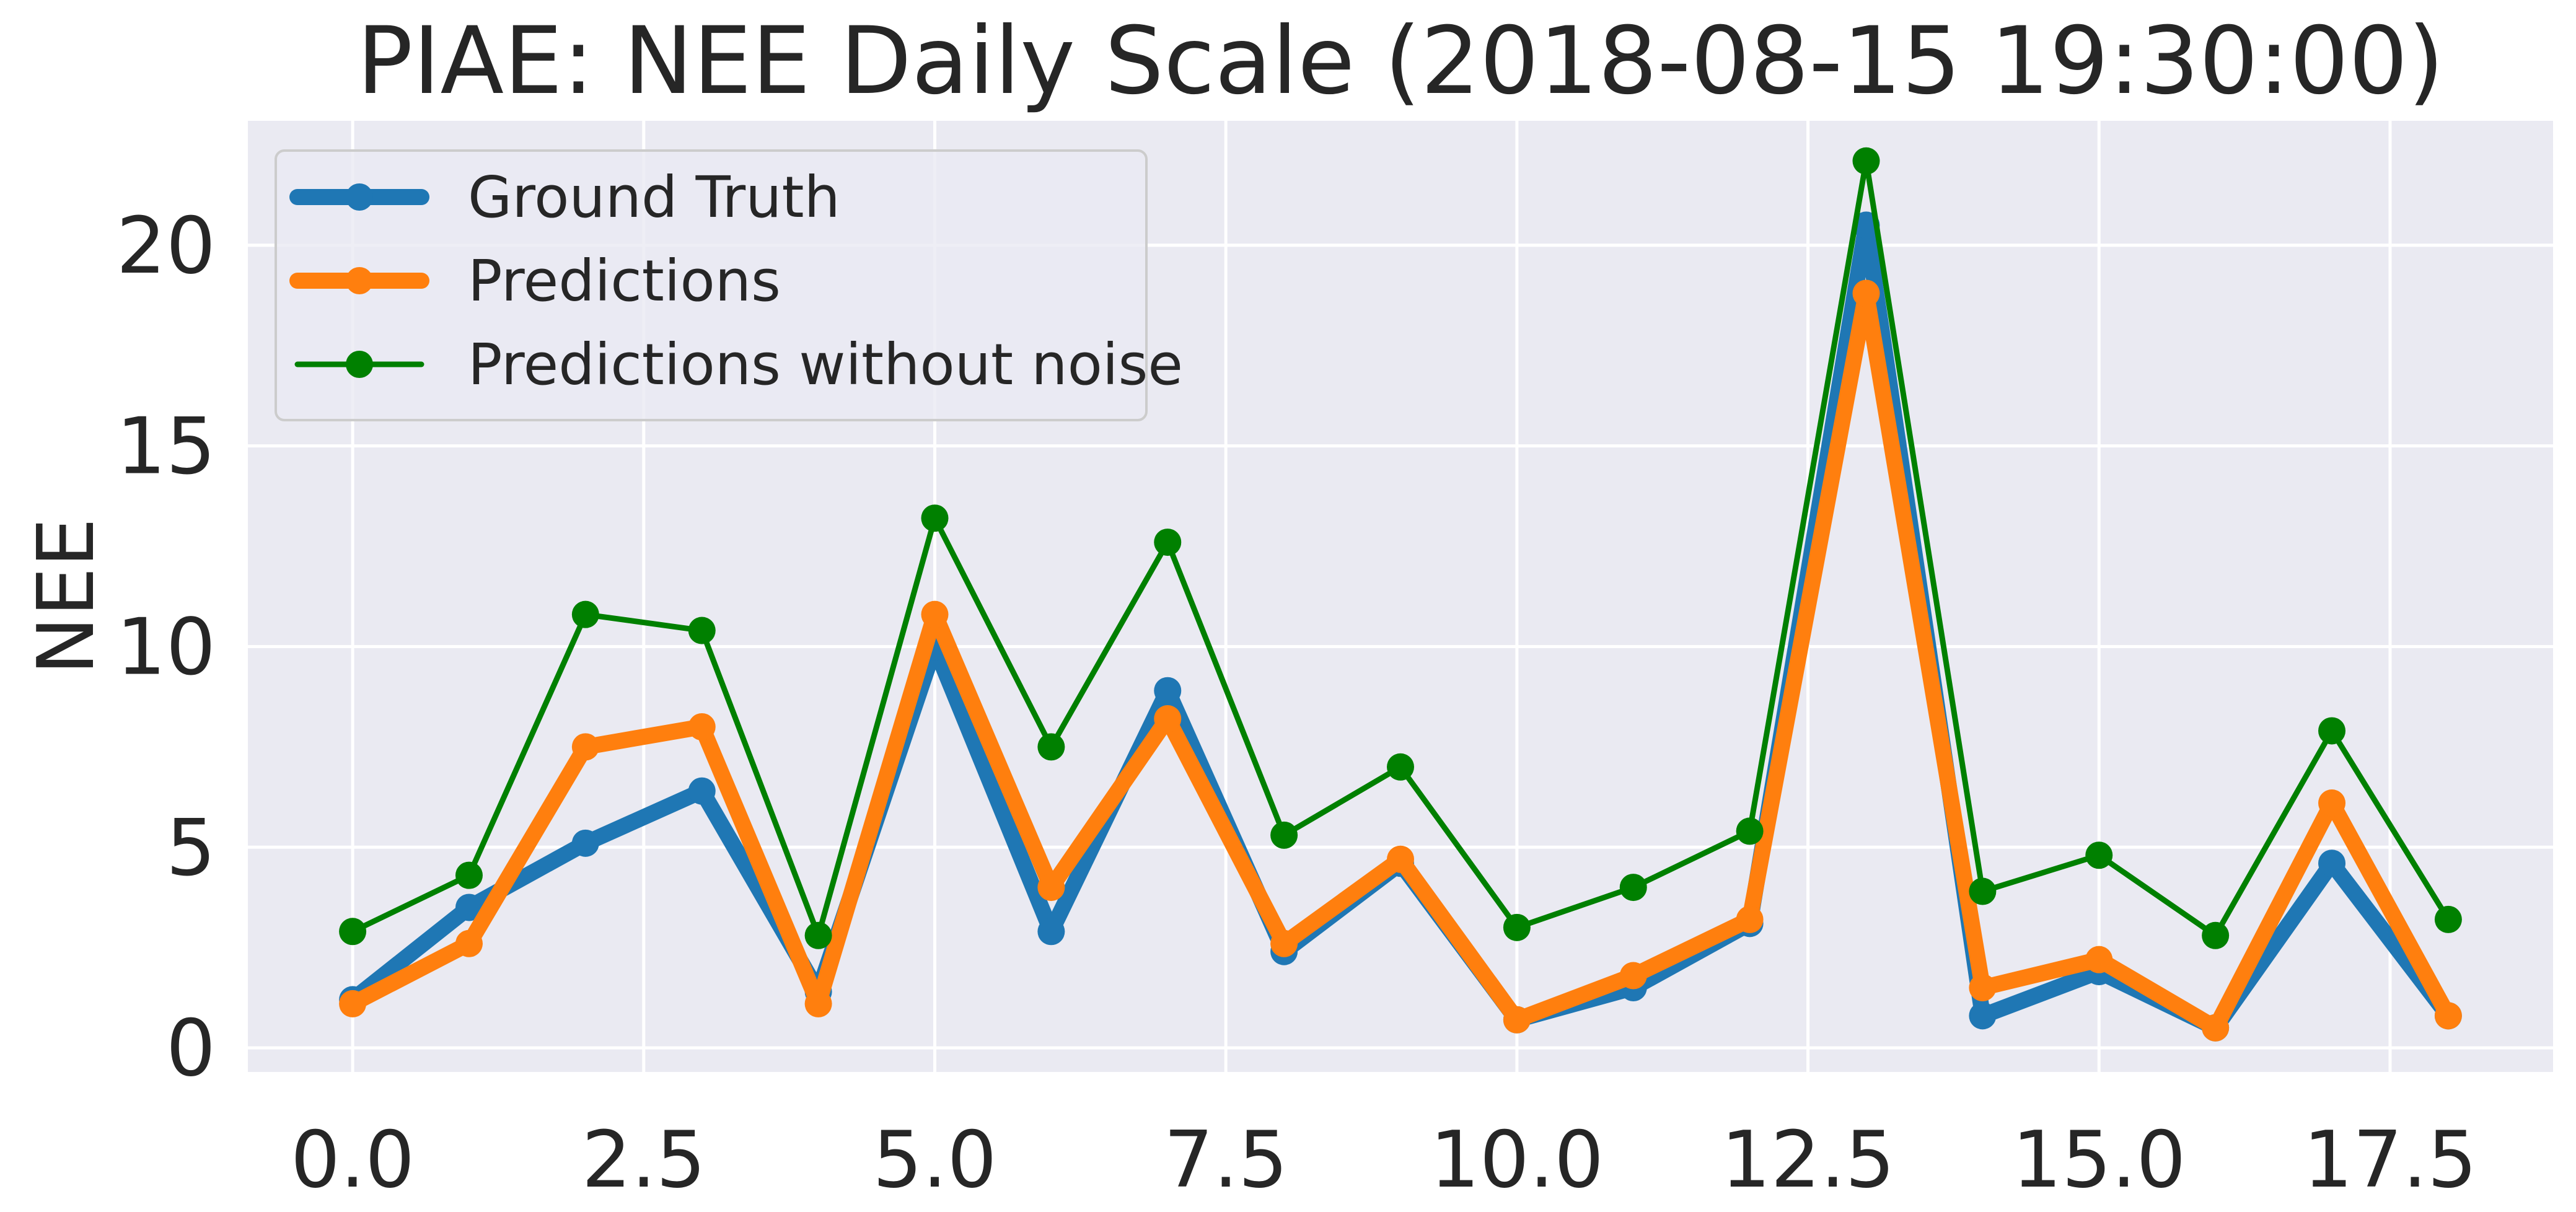  Describe the element at coordinates (935, 1159) in the screenshot. I see `x-tick-label: 5.0` at that location.